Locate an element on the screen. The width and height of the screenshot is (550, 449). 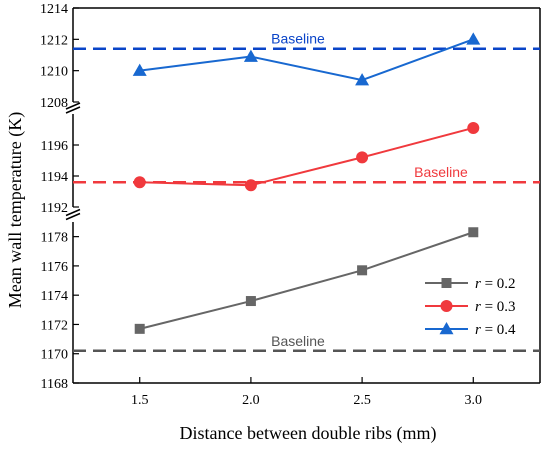
y-tick-label: 1210 is located at coordinates (54, 72).